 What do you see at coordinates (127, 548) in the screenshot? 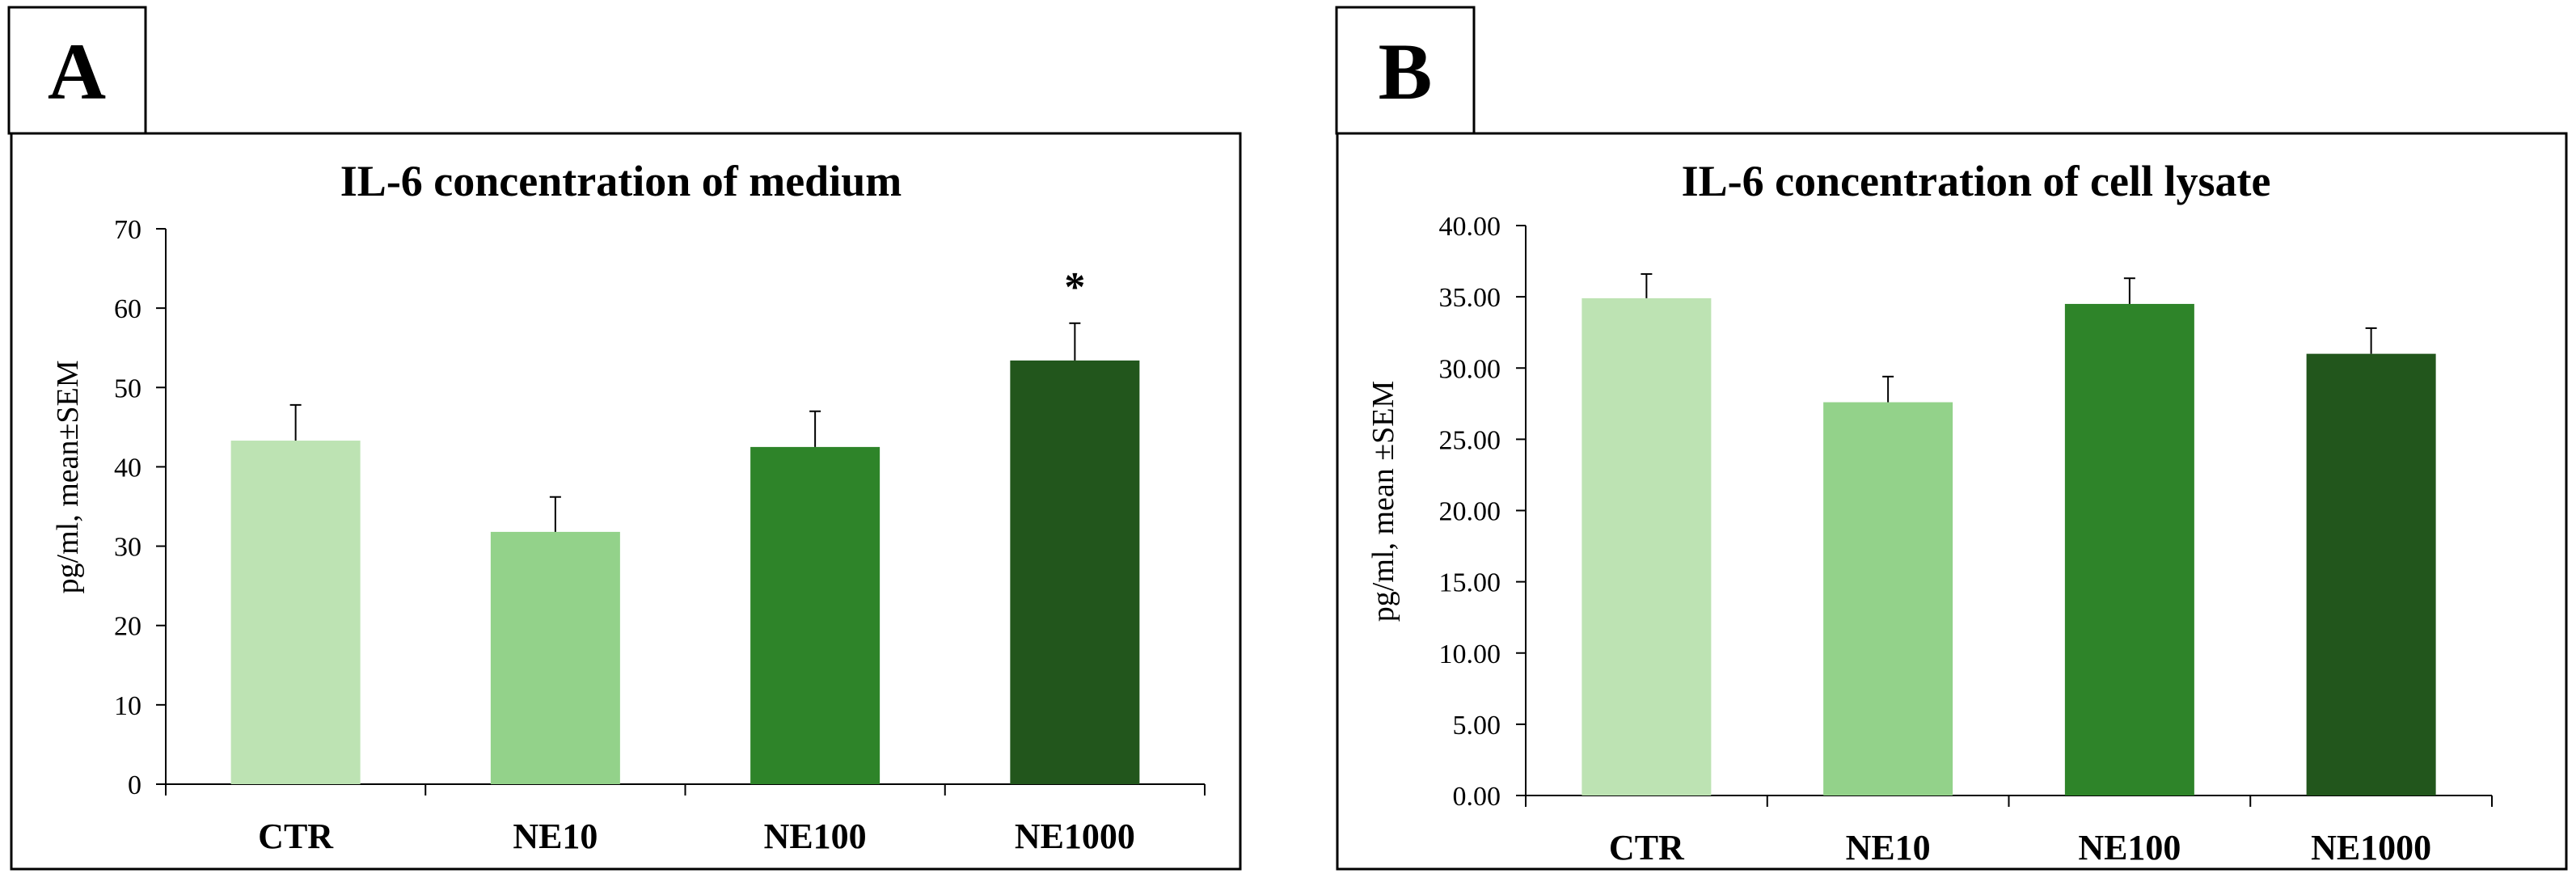
I see `chart-a-y-tick-label: 30` at bounding box center [127, 548].